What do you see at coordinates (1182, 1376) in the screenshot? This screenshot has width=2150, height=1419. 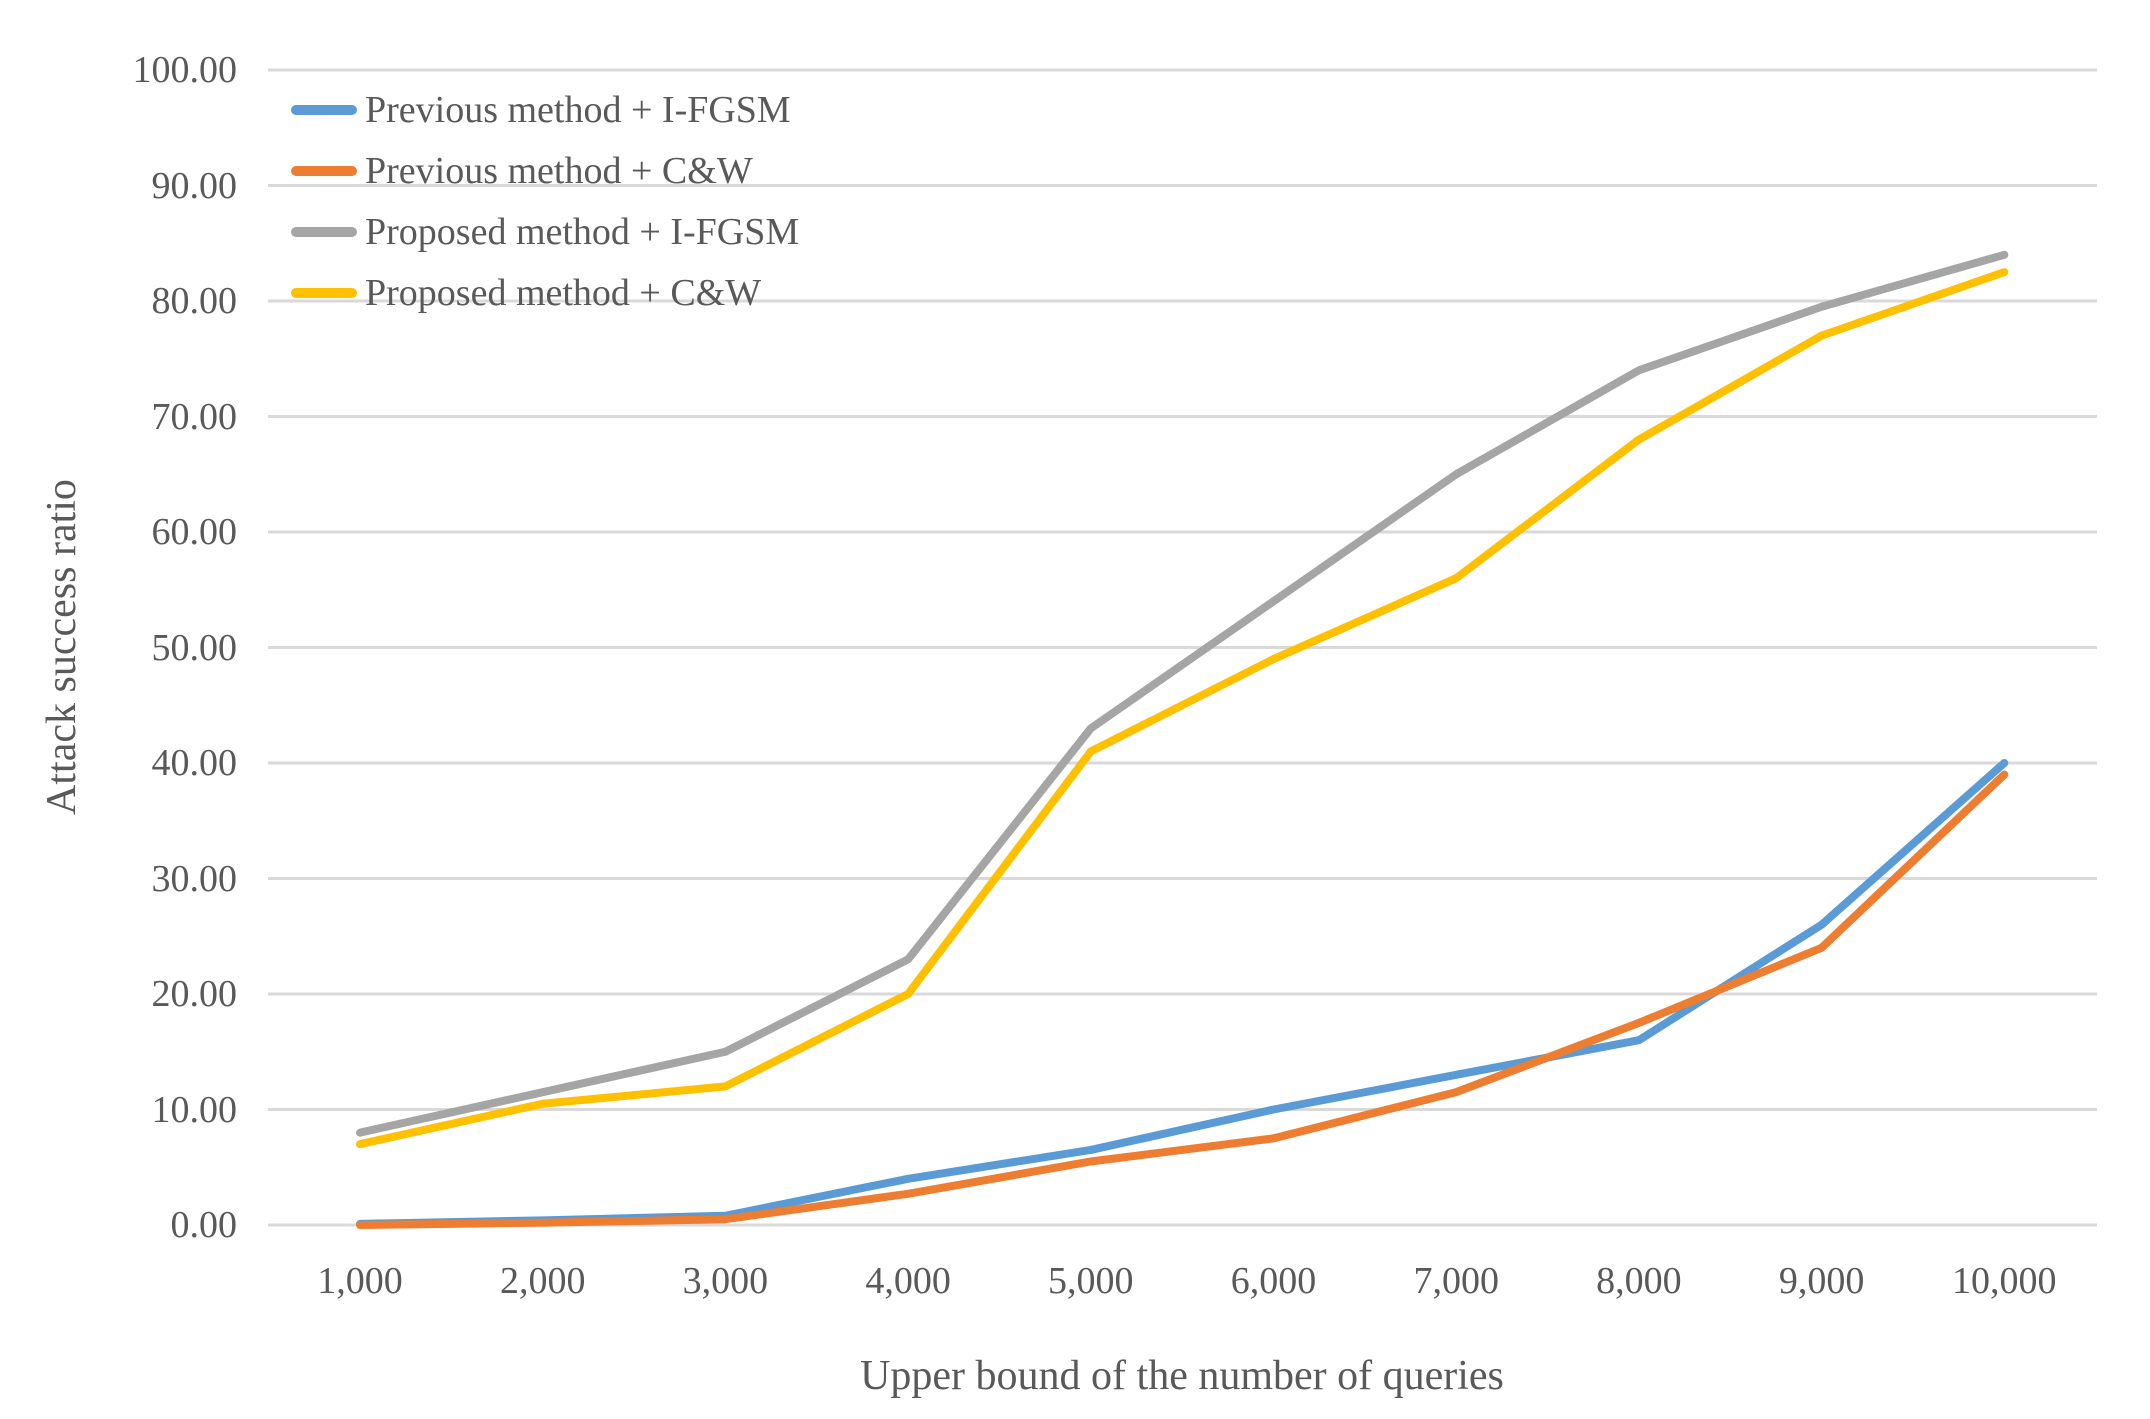 I see `x-axis-title: Upper bound of the number of queries` at bounding box center [1182, 1376].